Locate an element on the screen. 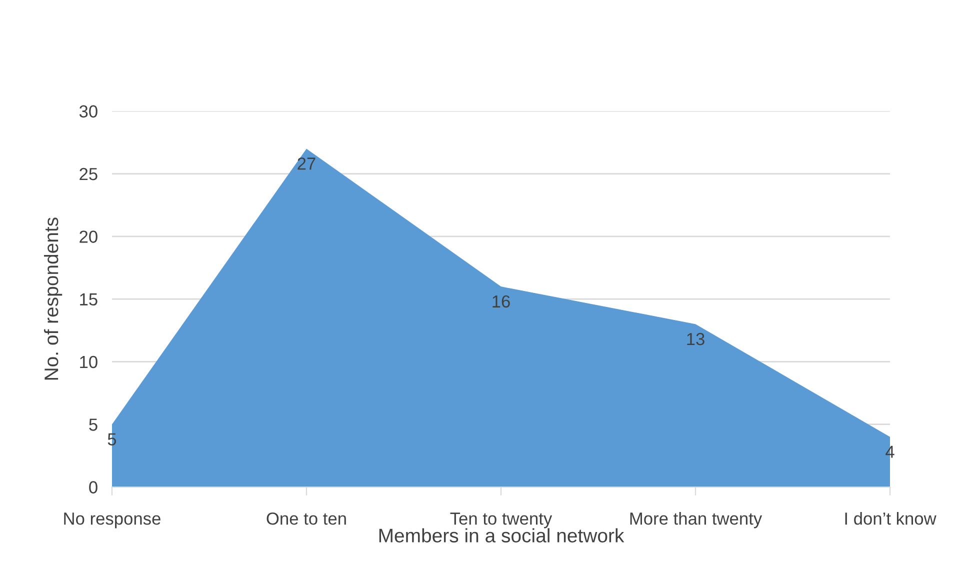 The width and height of the screenshot is (957, 564). y-tick-label: 0 is located at coordinates (93, 487).